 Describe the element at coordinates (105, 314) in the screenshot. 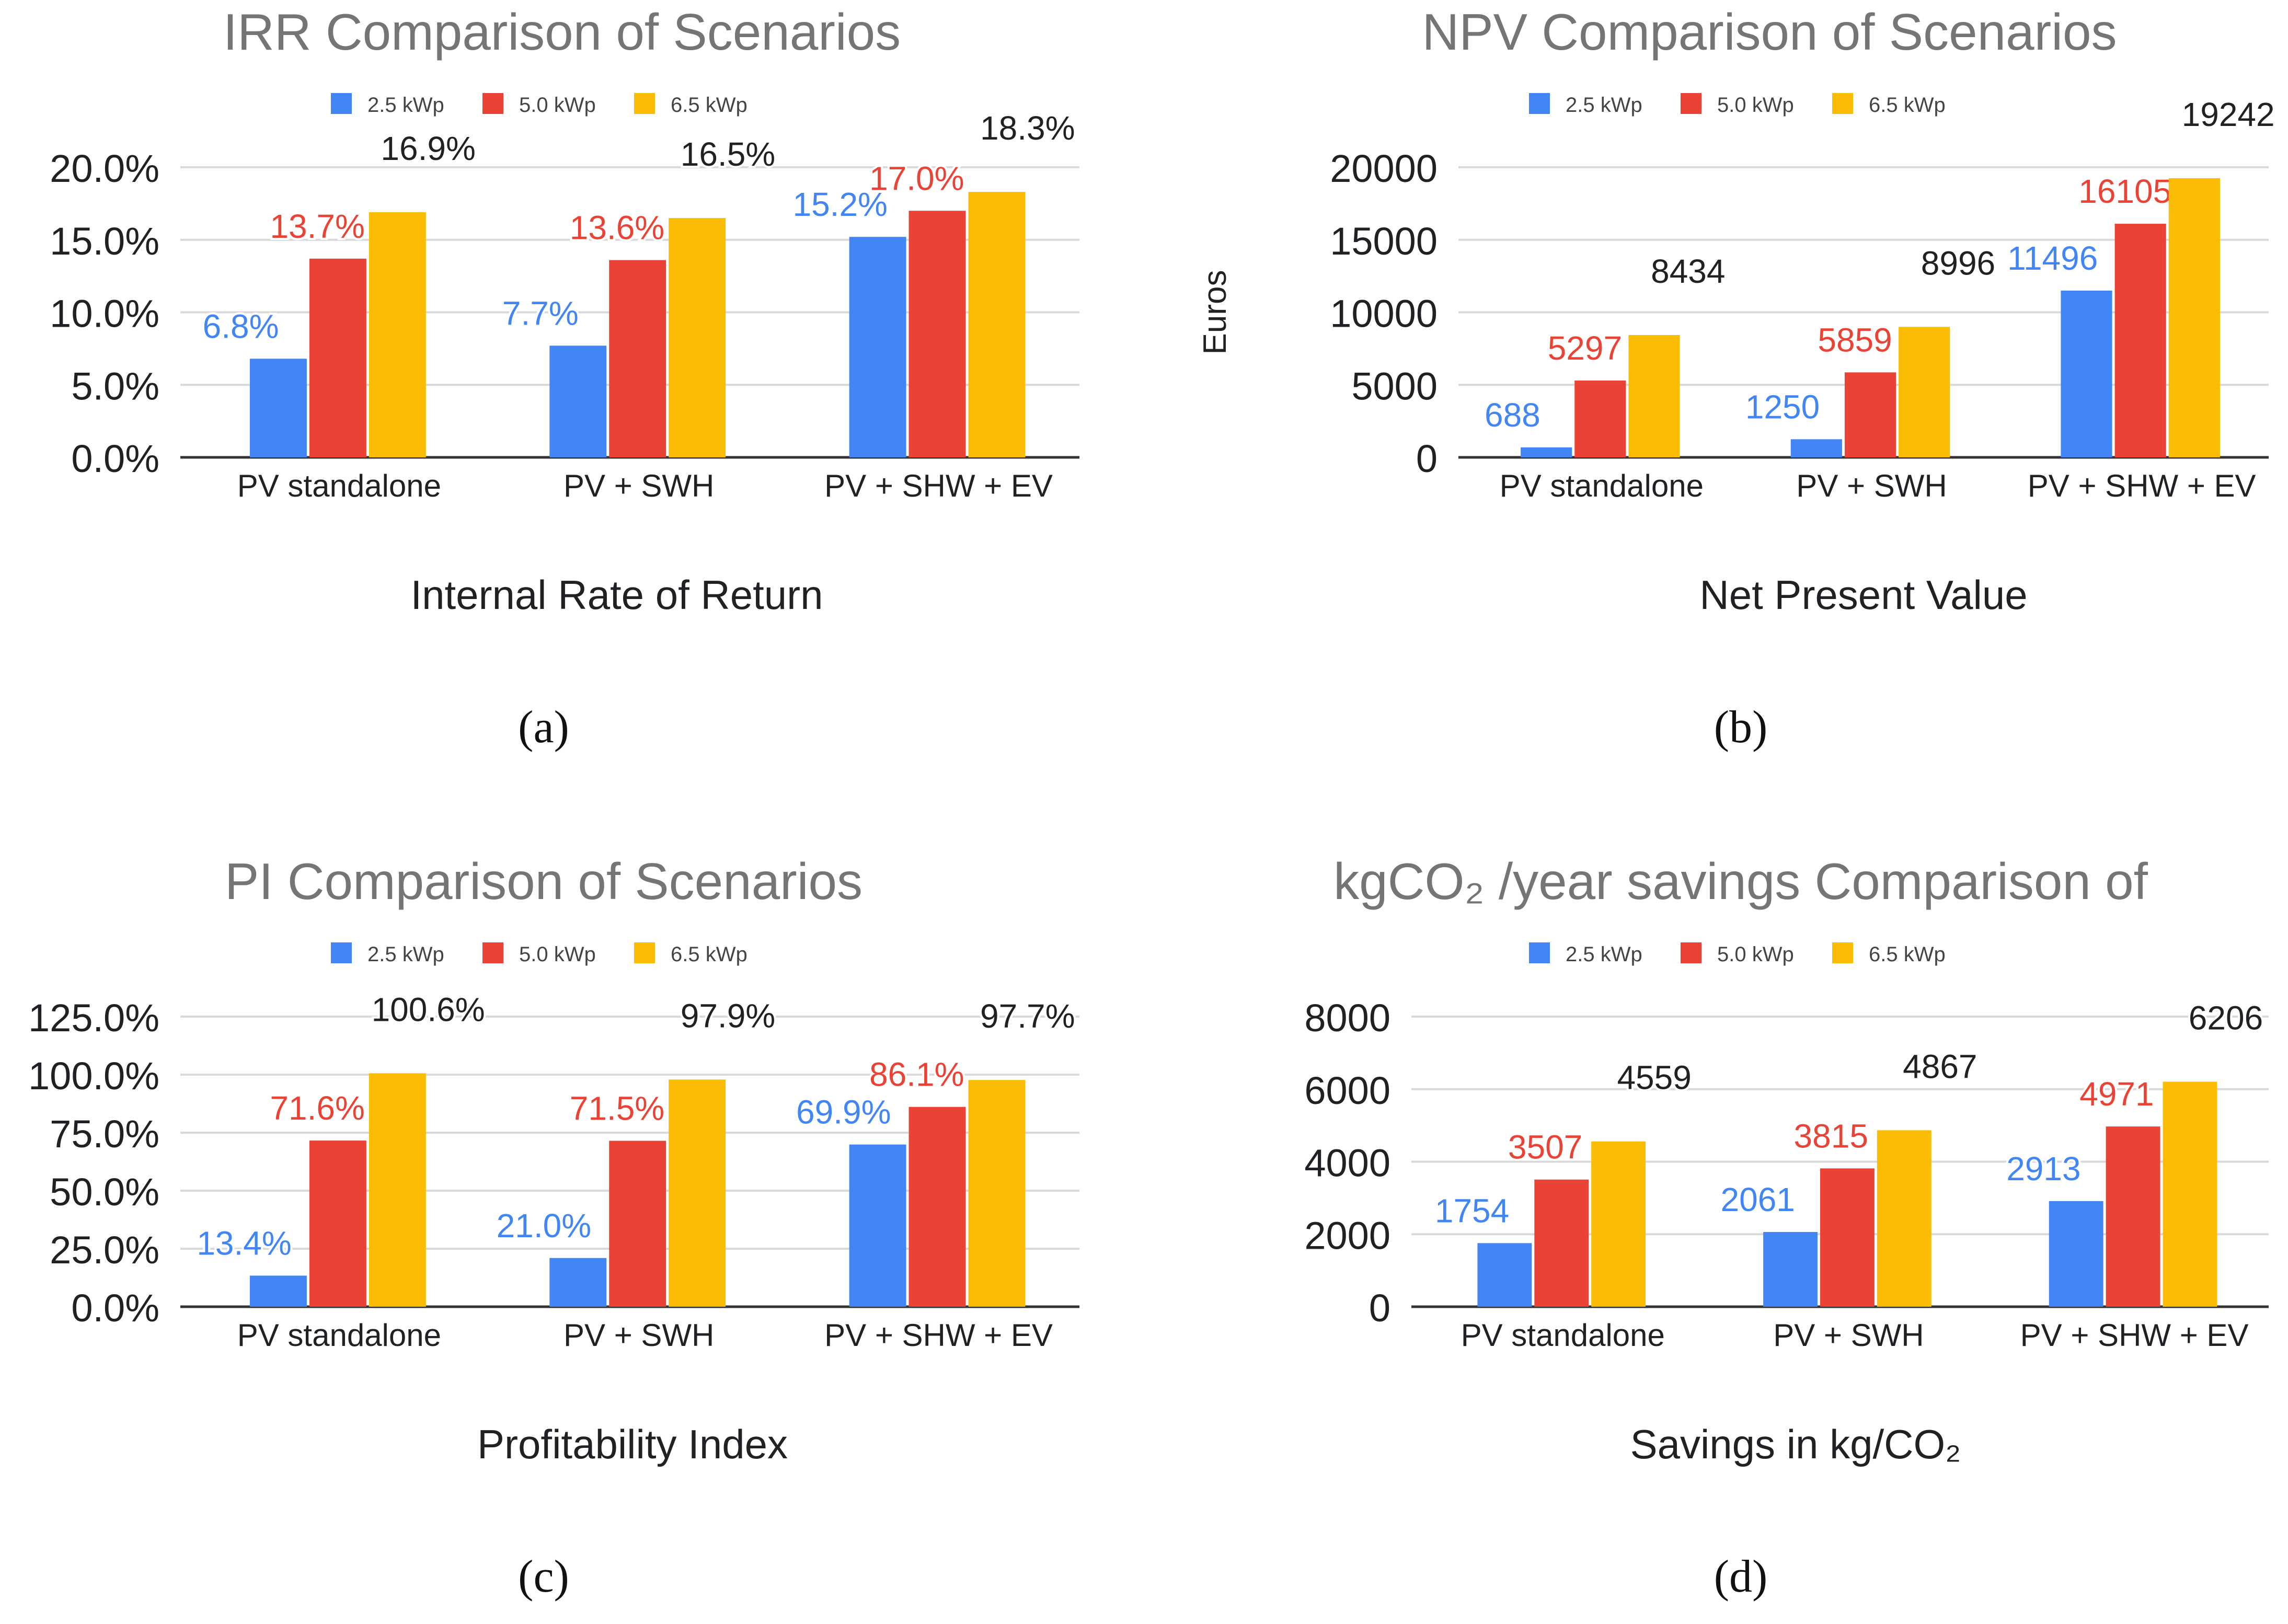

I see `y-tick-label: 10.0%` at that location.